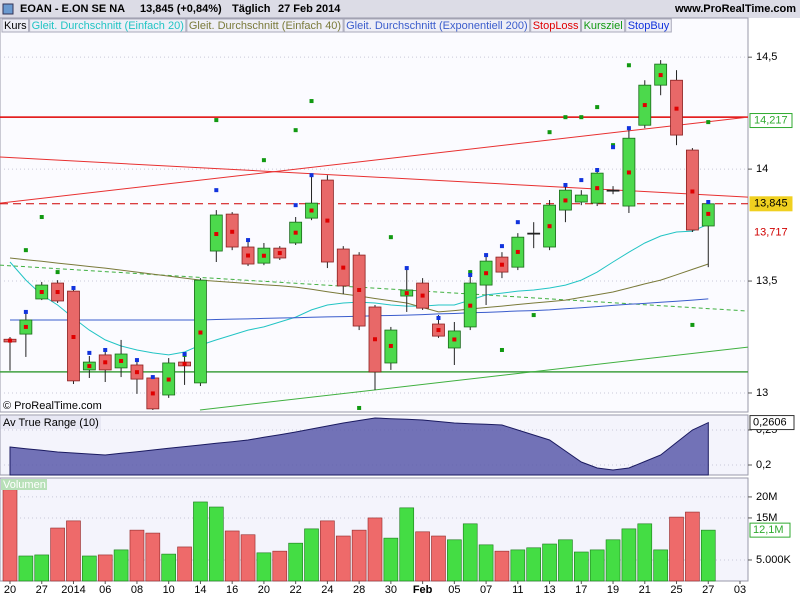  I want to click on x-tick-label: 20, so click(10, 590).